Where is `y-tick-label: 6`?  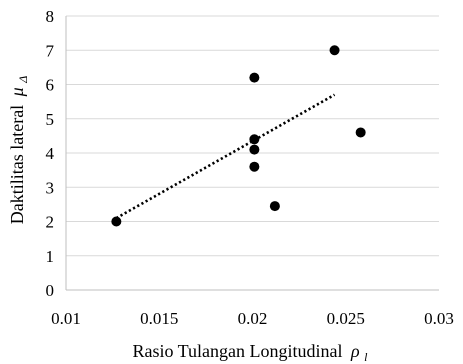
y-tick-label: 6 is located at coordinates (50, 85).